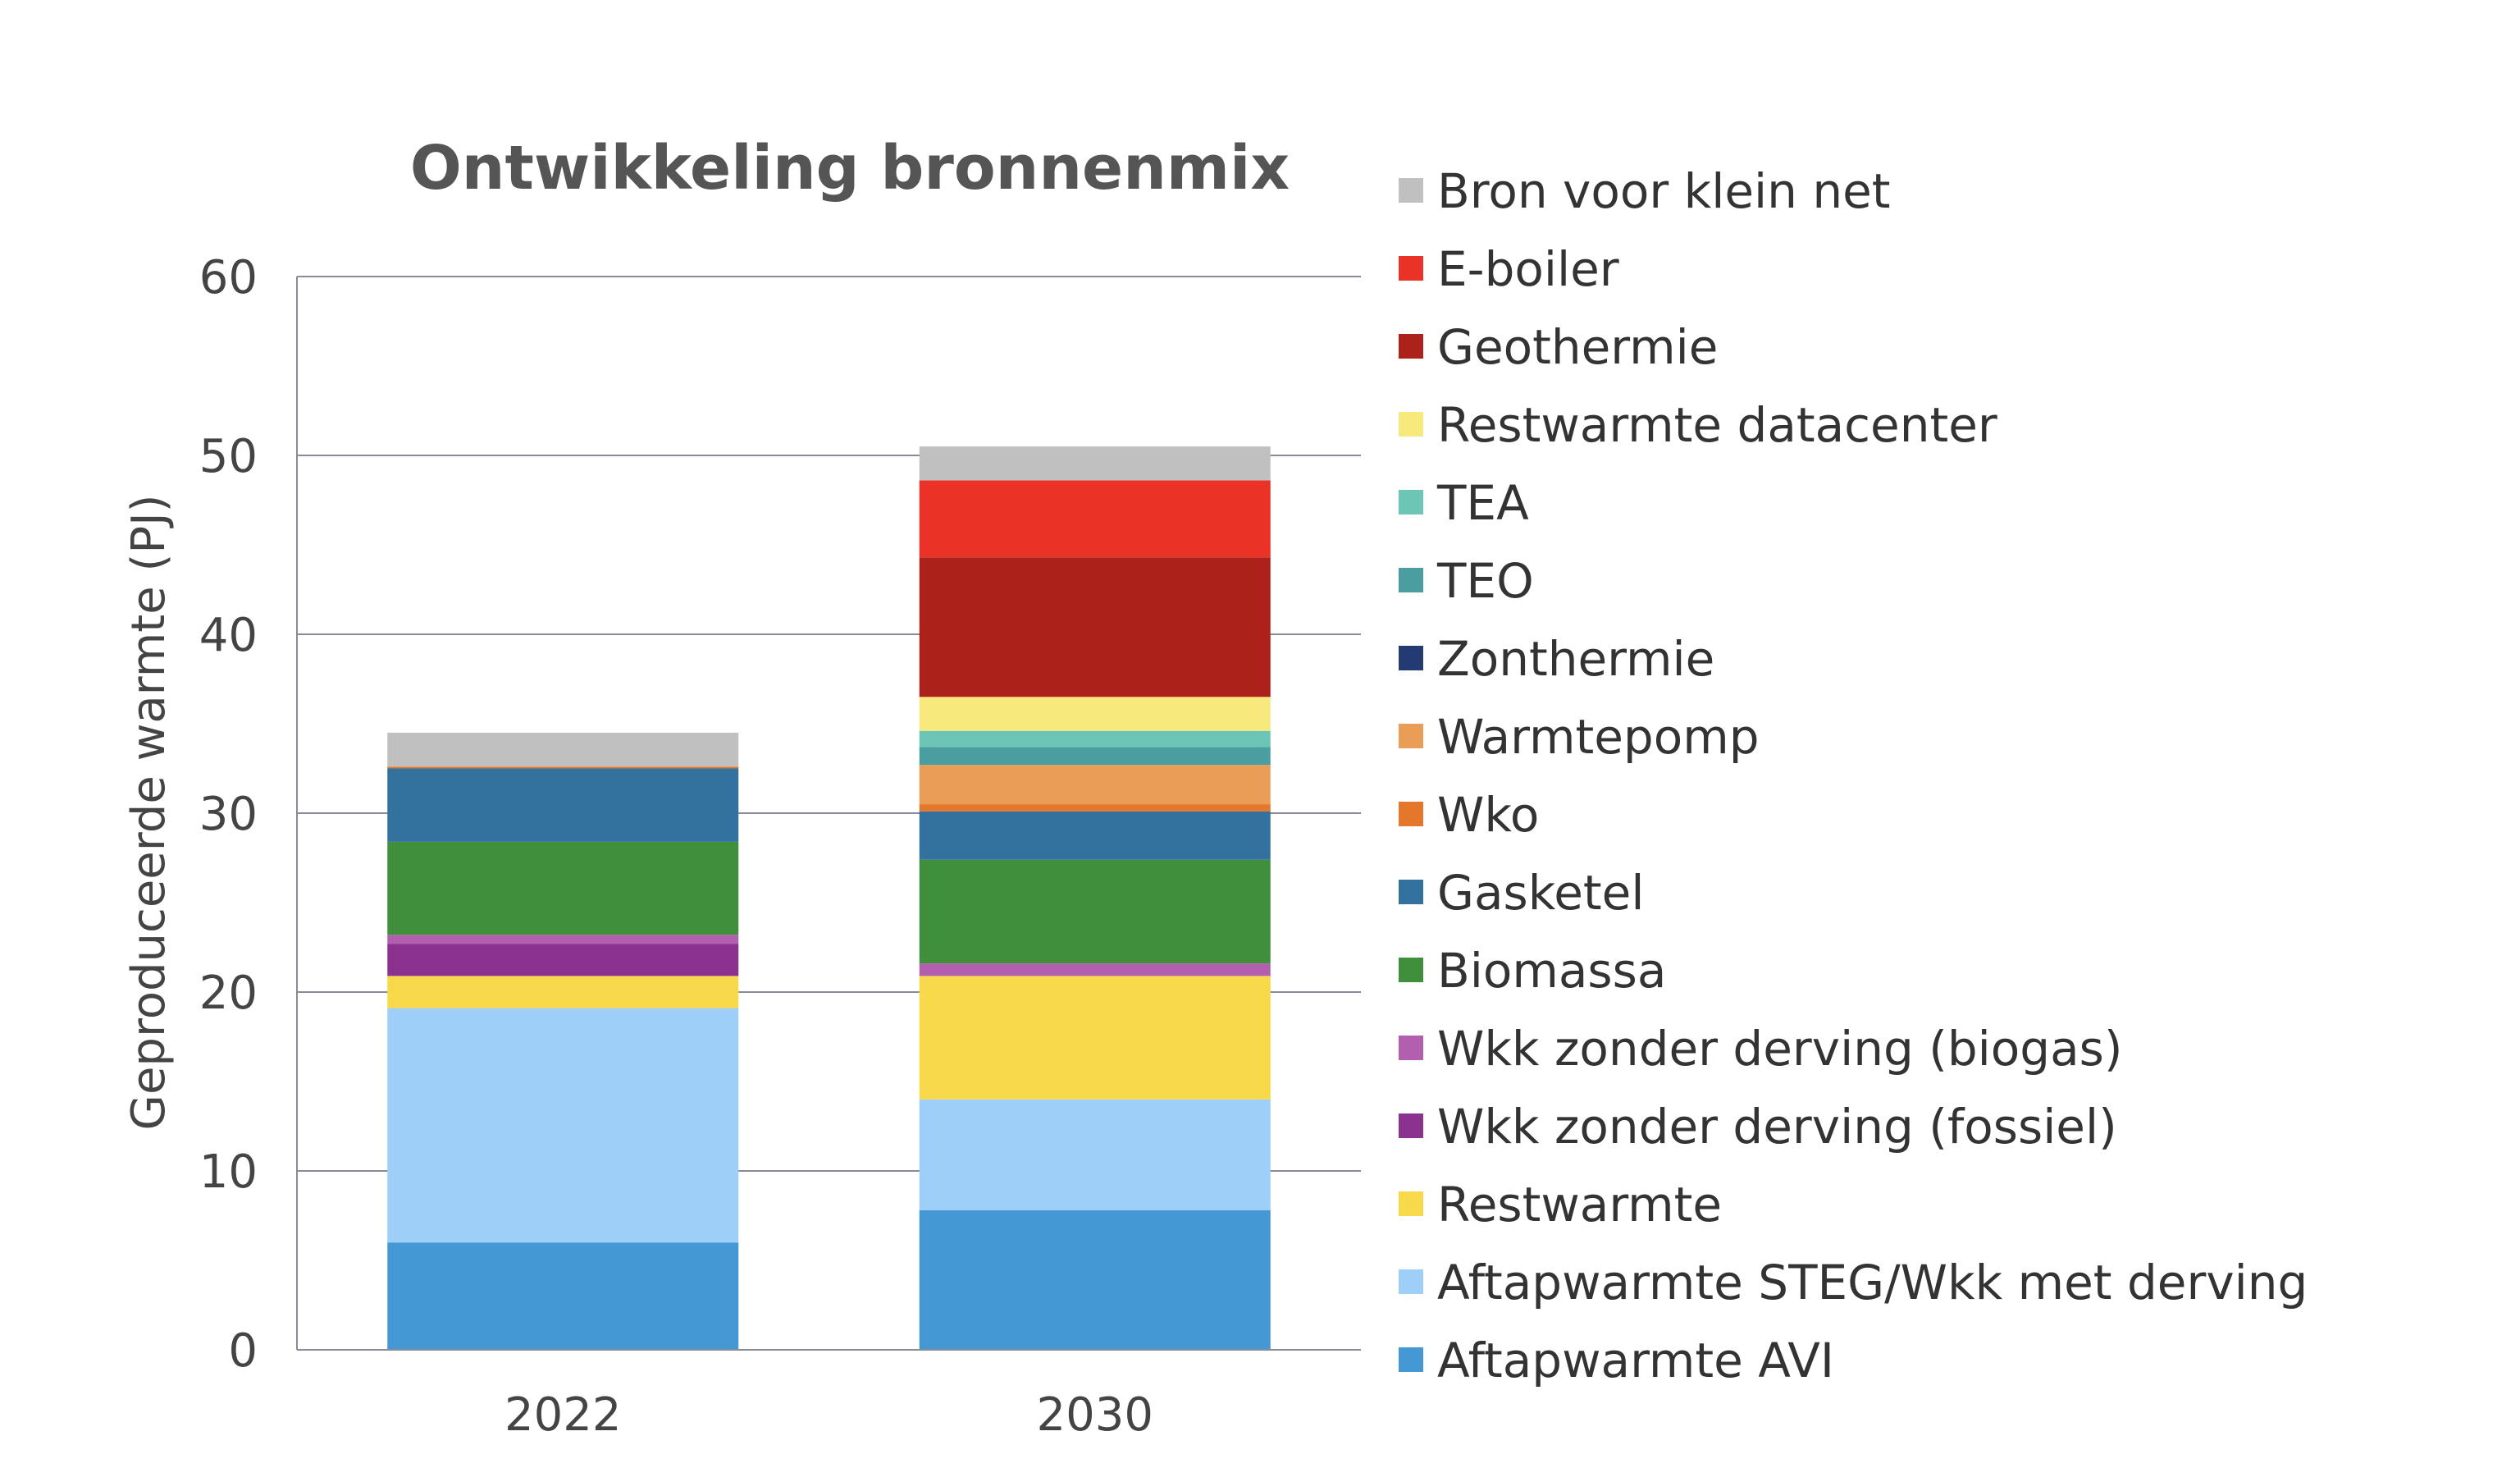 Image resolution: width=2520 pixels, height=1477 pixels. What do you see at coordinates (1094, 1415) in the screenshot?
I see `x-tick-label: 2030` at bounding box center [1094, 1415].